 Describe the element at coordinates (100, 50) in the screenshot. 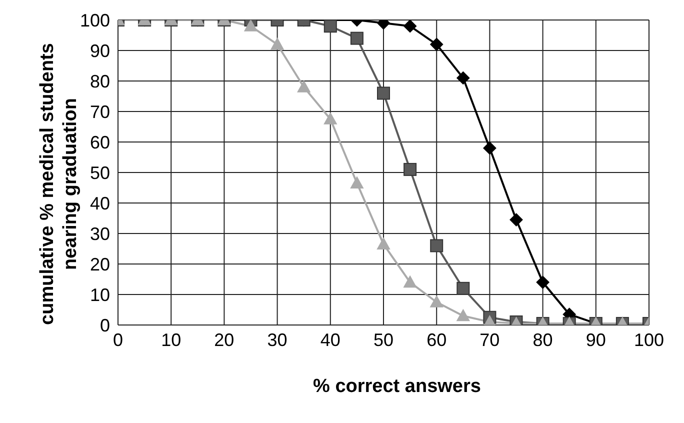

I see `y-tick-label: 90` at that location.